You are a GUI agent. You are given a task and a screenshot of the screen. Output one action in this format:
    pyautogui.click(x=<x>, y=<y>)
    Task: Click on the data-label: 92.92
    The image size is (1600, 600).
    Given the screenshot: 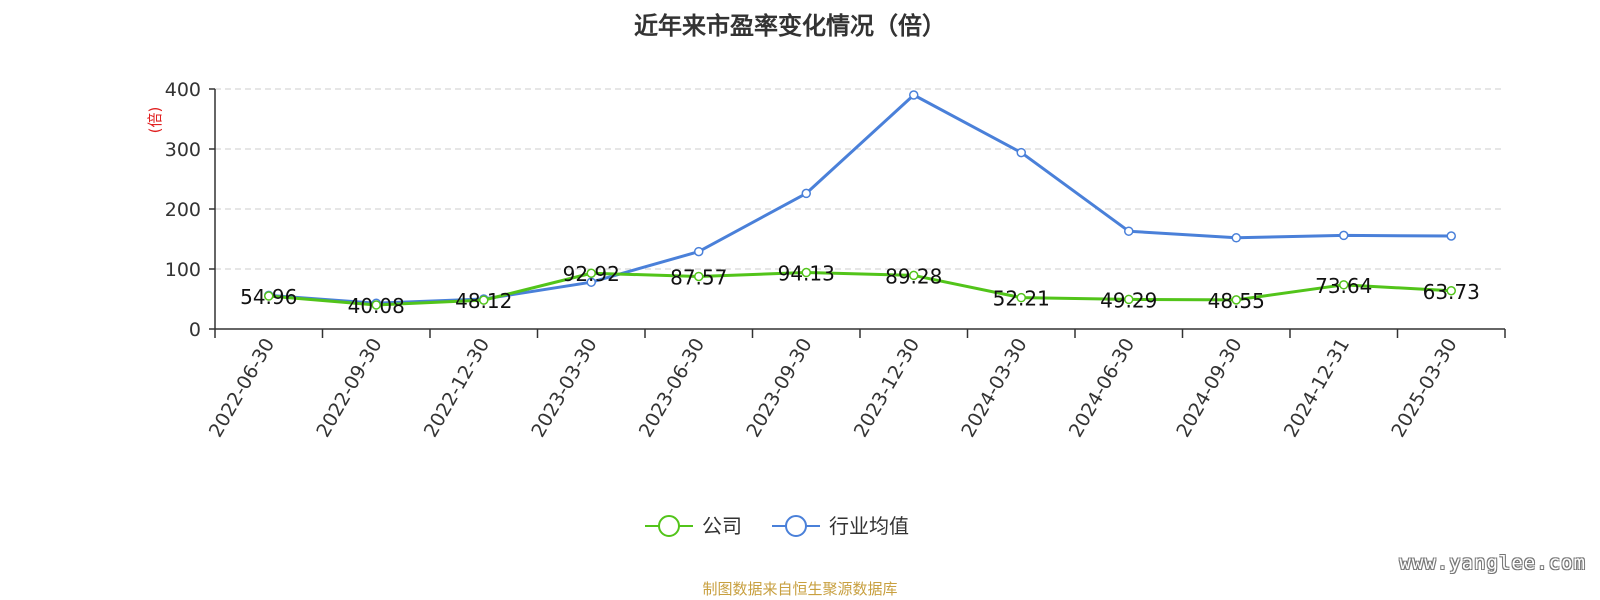 What is the action you would take?
    pyautogui.click(x=591, y=274)
    